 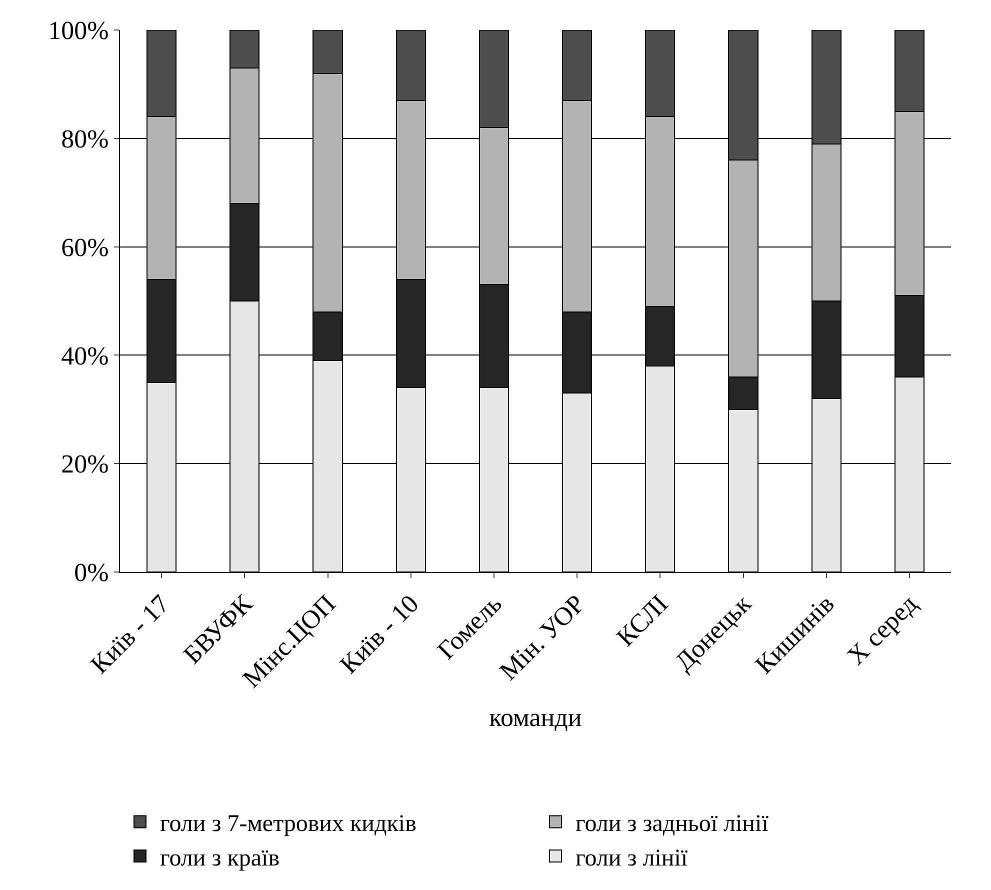 What do you see at coordinates (91, 573) in the screenshot?
I see `y-tick-label: 0%` at bounding box center [91, 573].